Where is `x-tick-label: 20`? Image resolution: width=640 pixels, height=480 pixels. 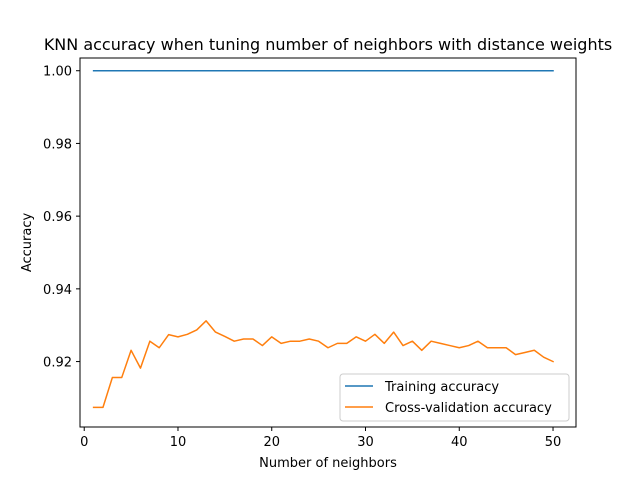
x-tick-label: 20 is located at coordinates (271, 442).